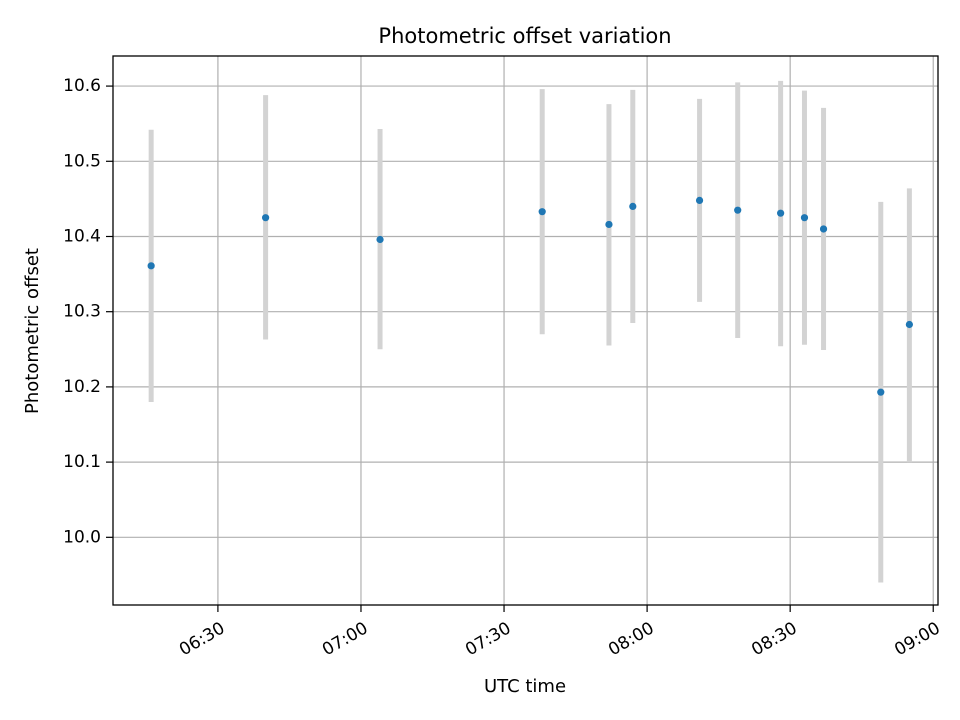 The height and width of the screenshot is (720, 960). What do you see at coordinates (524, 36) in the screenshot?
I see `chart-title: Photometric offset variation` at bounding box center [524, 36].